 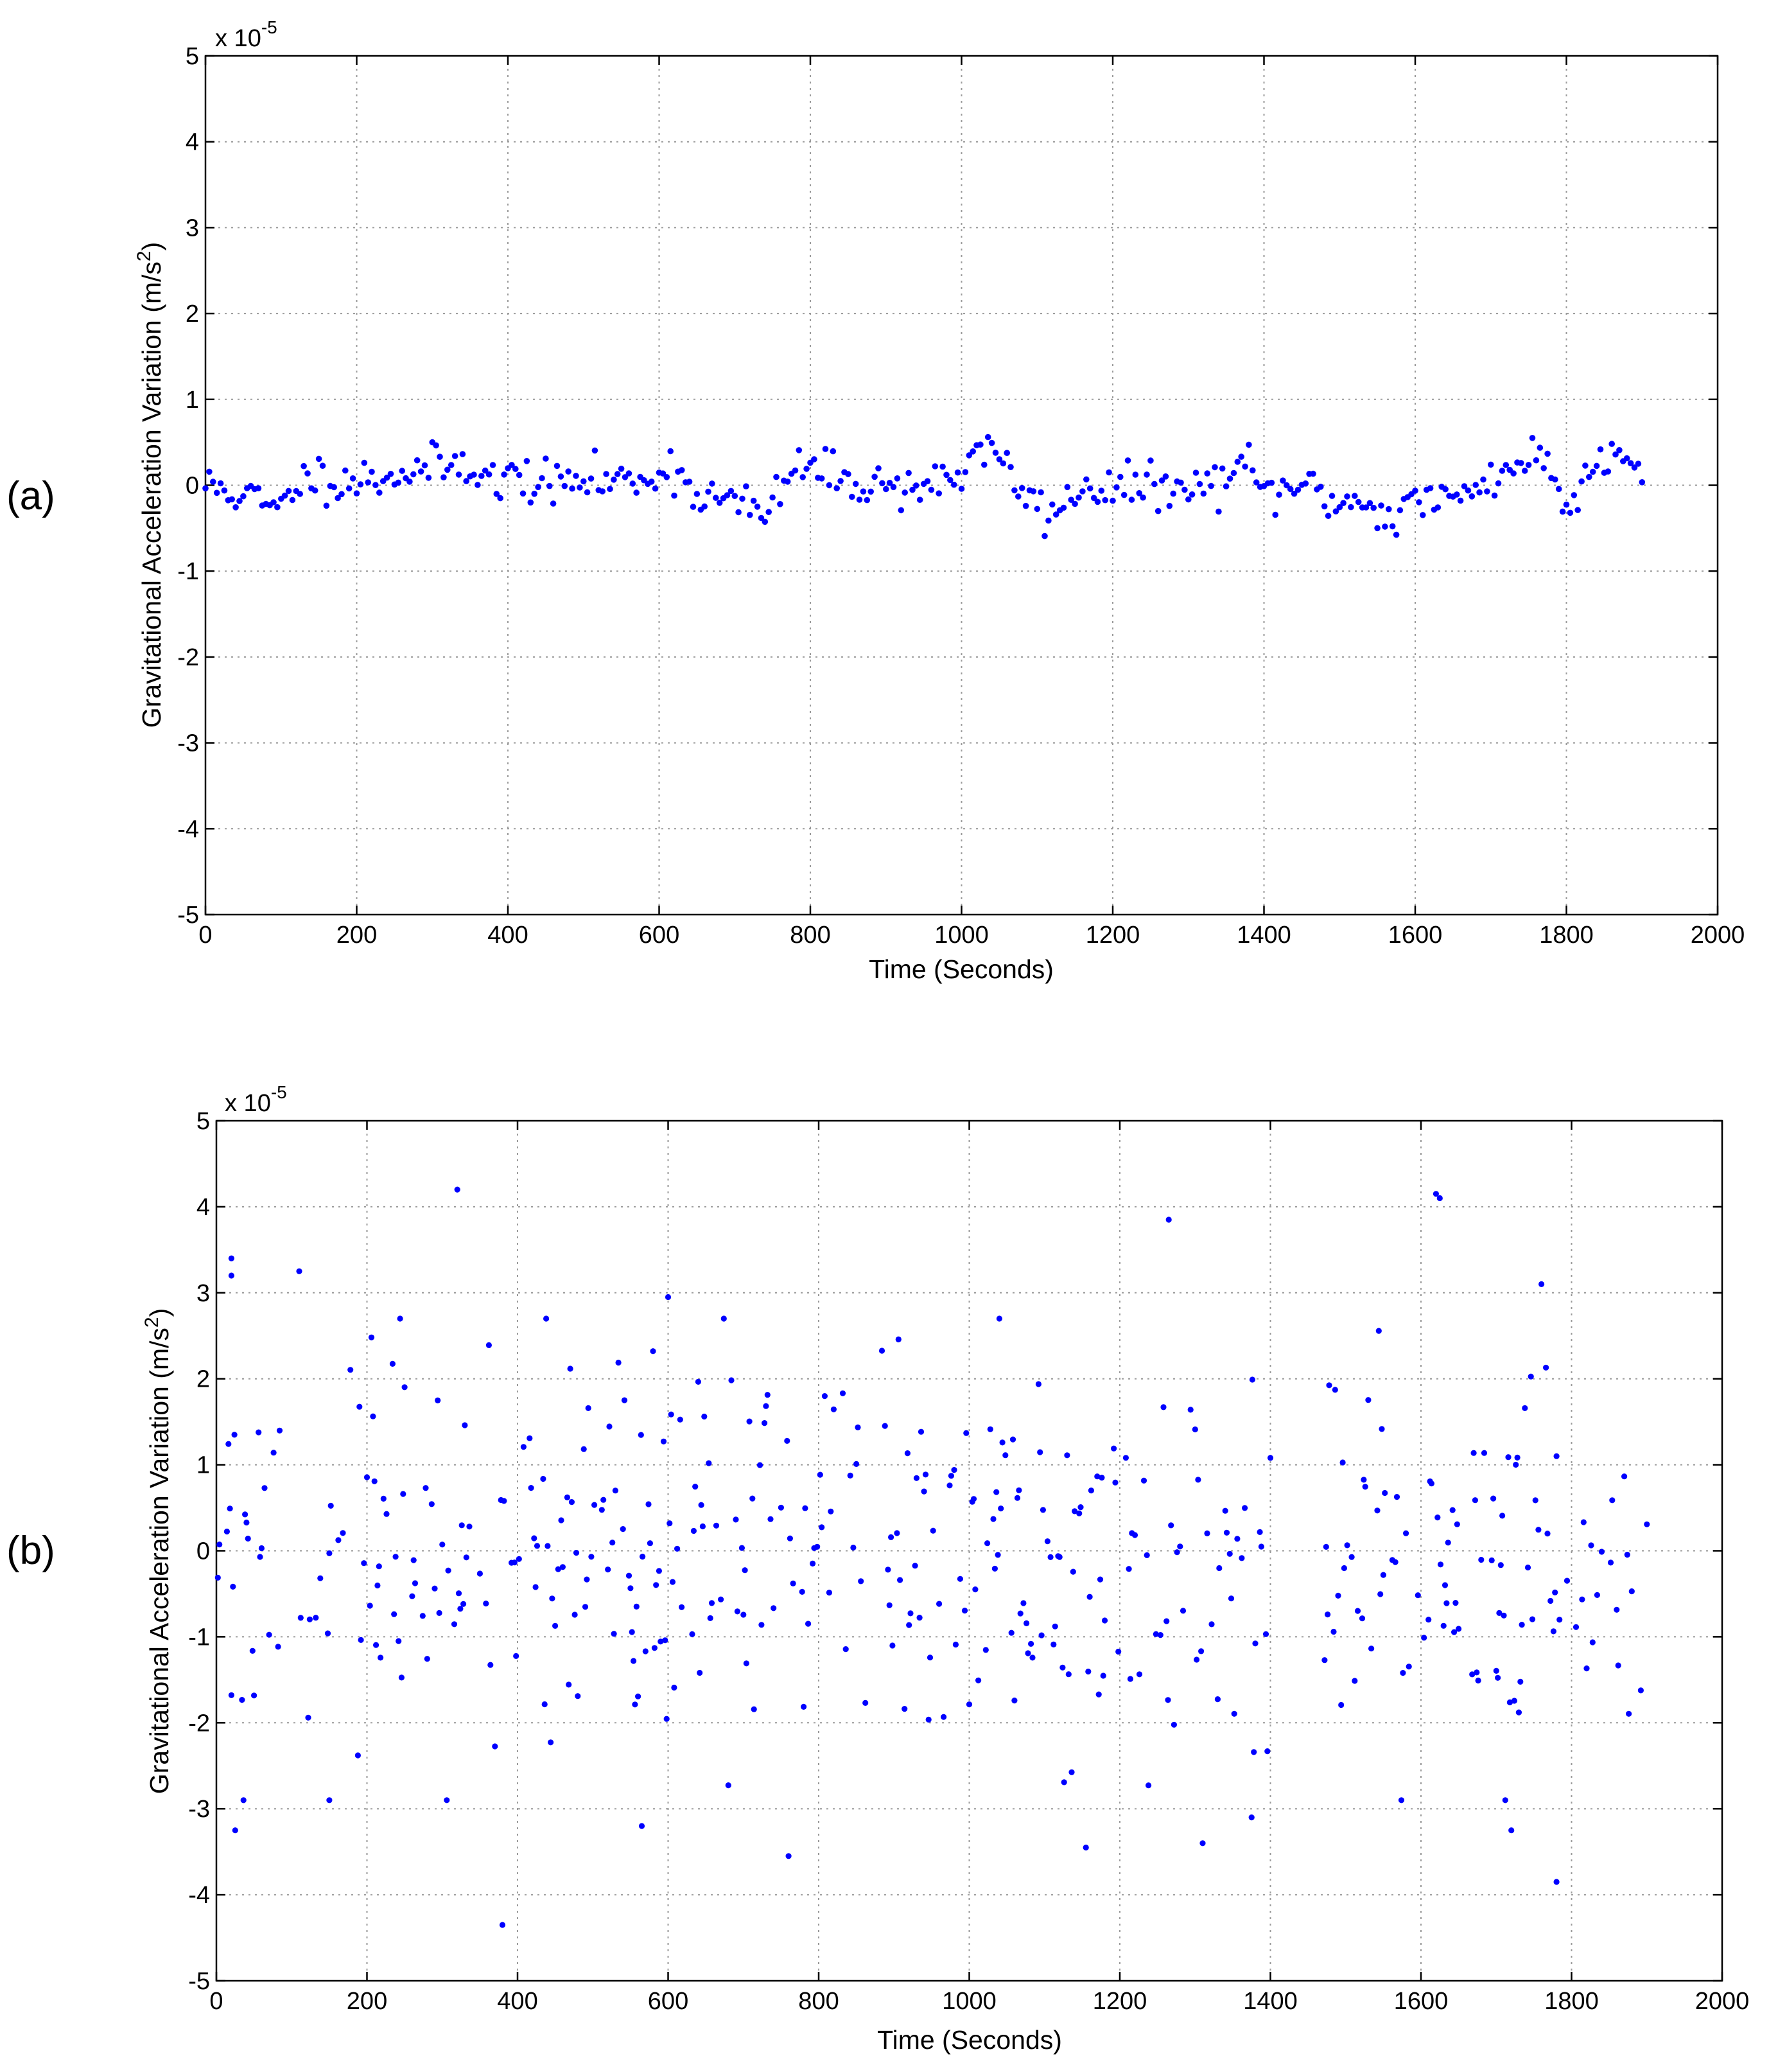 What do you see at coordinates (961, 935) in the screenshot?
I see `x-tick-label: 1000` at bounding box center [961, 935].